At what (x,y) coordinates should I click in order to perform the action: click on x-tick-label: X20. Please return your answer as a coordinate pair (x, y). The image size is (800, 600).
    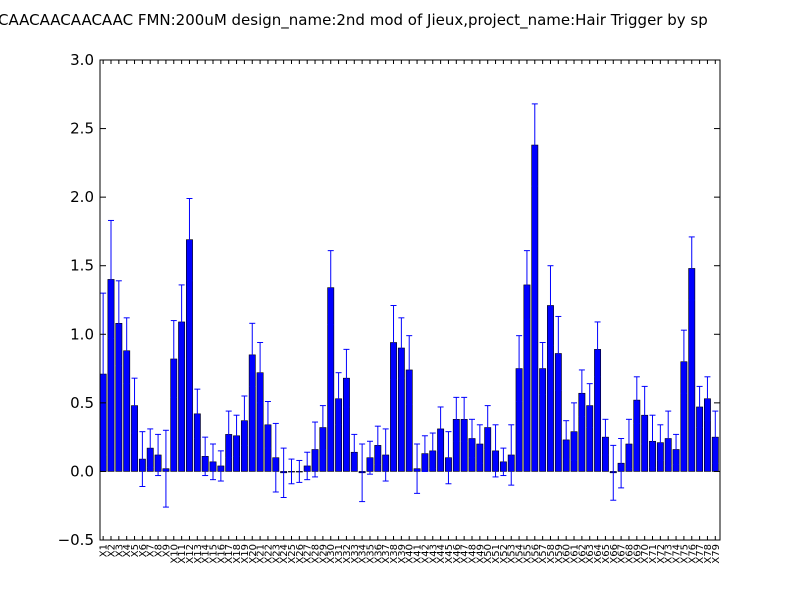
    Looking at the image, I should click on (253, 554).